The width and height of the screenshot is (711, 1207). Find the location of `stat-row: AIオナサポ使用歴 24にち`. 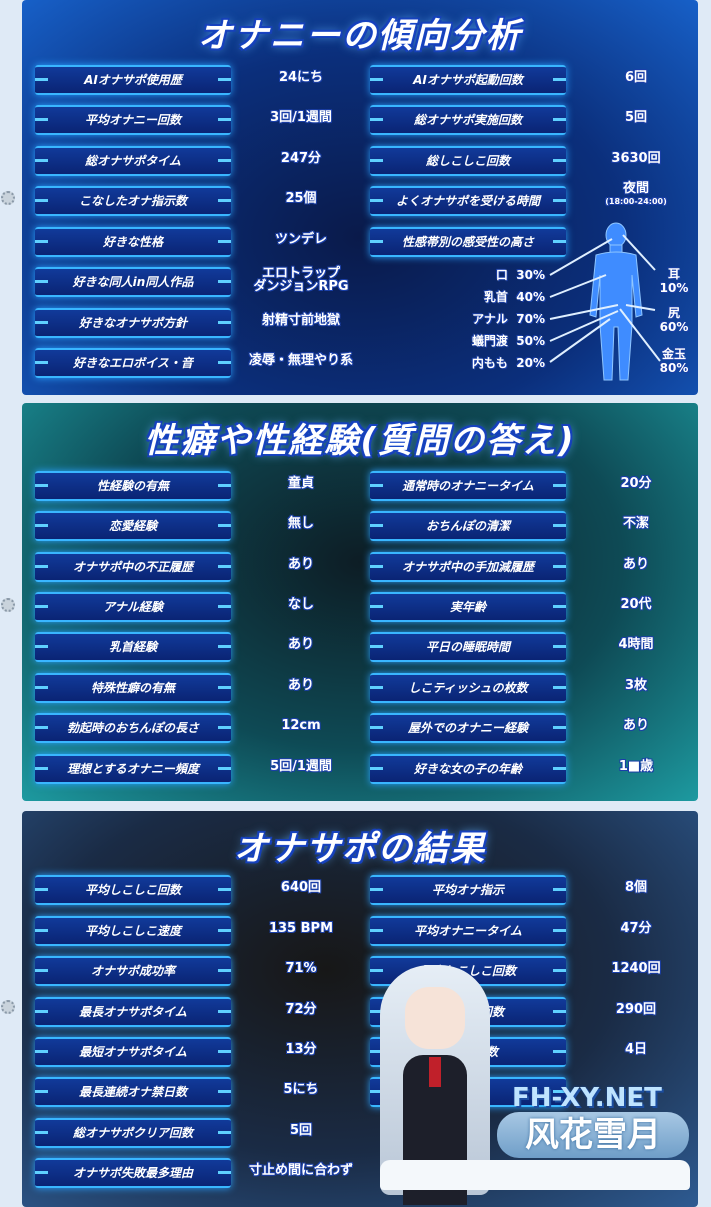

stat-row: AIオナサポ使用歴 24にち is located at coordinates (203, 78).